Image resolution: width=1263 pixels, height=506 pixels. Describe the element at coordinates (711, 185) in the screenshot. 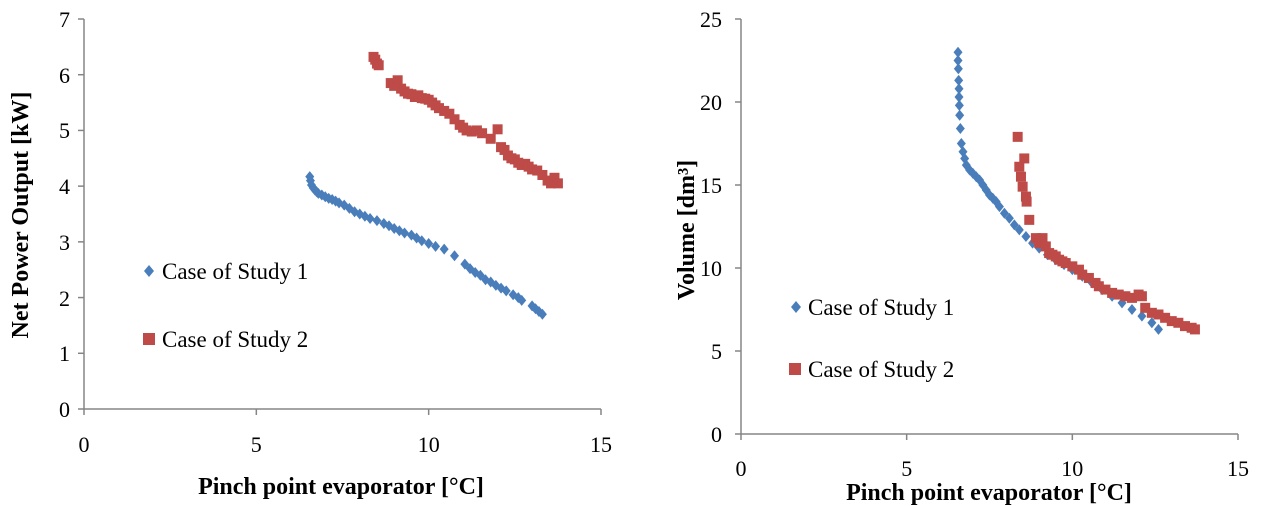

I see `y-tick-label: 15` at that location.